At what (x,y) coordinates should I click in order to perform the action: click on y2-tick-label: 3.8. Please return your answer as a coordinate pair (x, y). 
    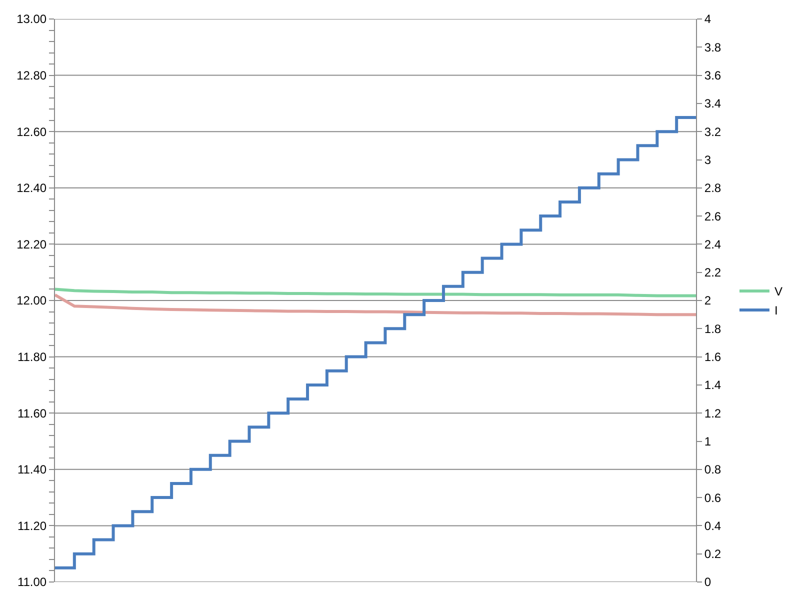
    Looking at the image, I should click on (713, 47).